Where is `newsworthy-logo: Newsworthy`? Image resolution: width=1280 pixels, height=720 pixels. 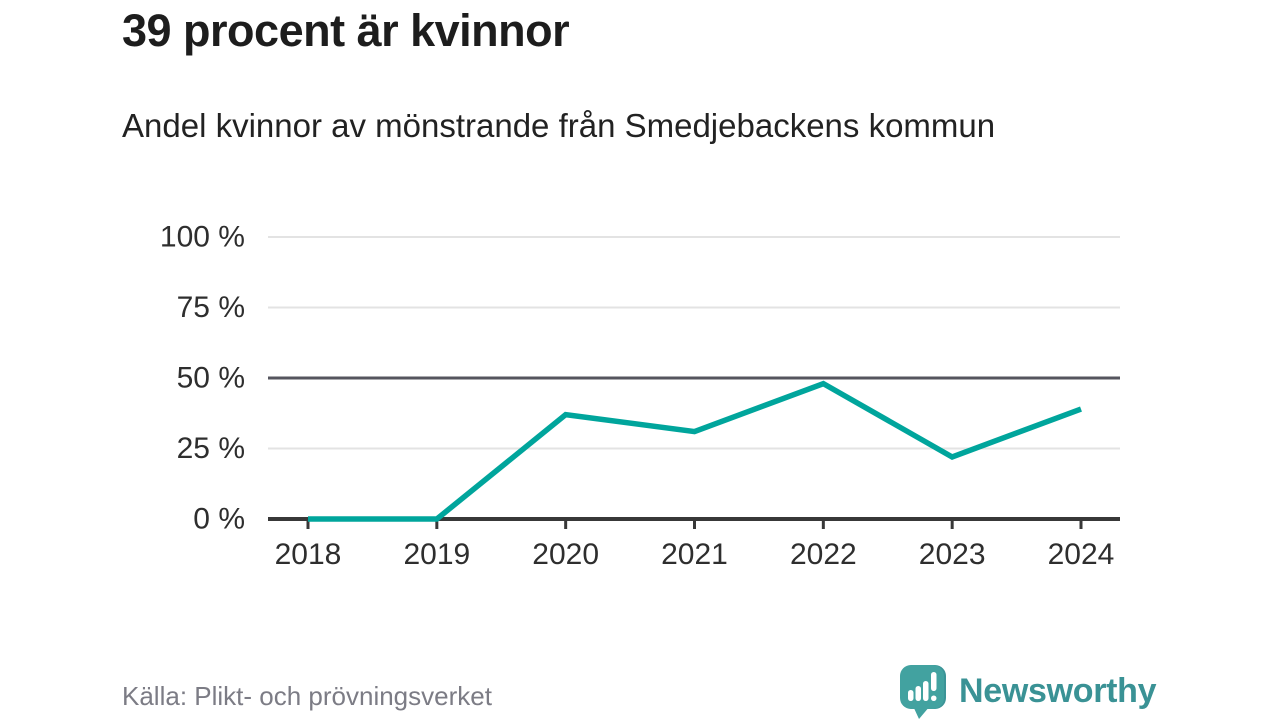
newsworthy-logo: Newsworthy is located at coordinates (1027, 691).